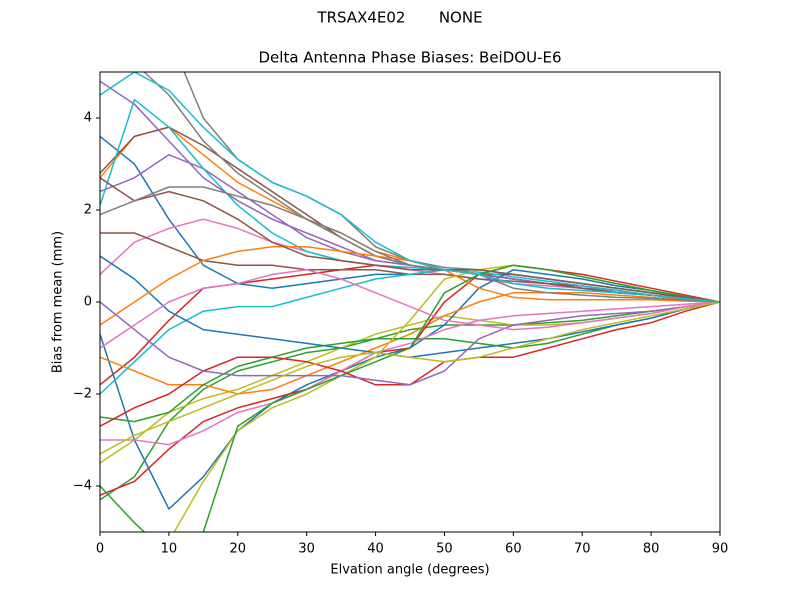  Describe the element at coordinates (82, 394) in the screenshot. I see `y-tick-label: −2` at that location.